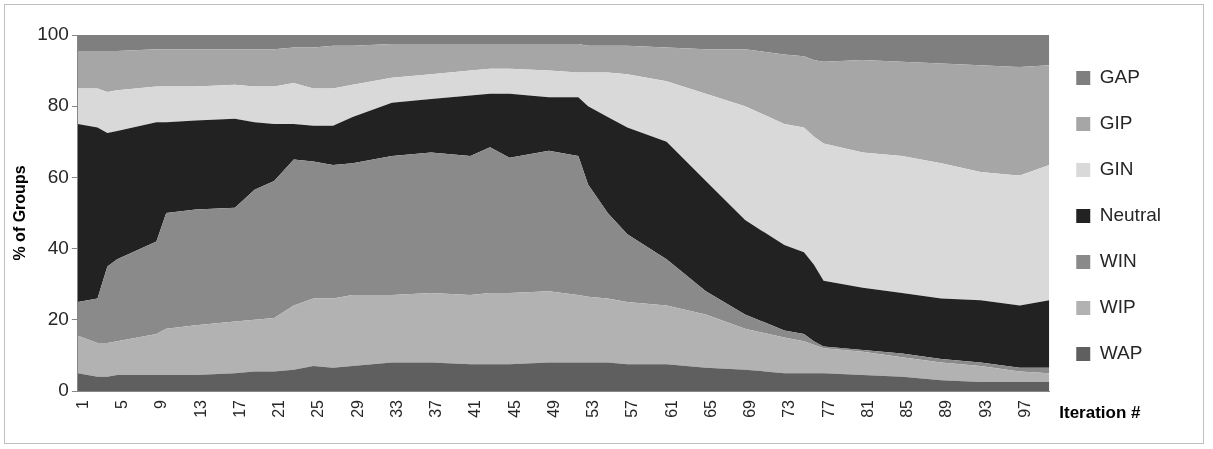  Describe the element at coordinates (82, 404) in the screenshot. I see `x-tick-label: 1` at that location.